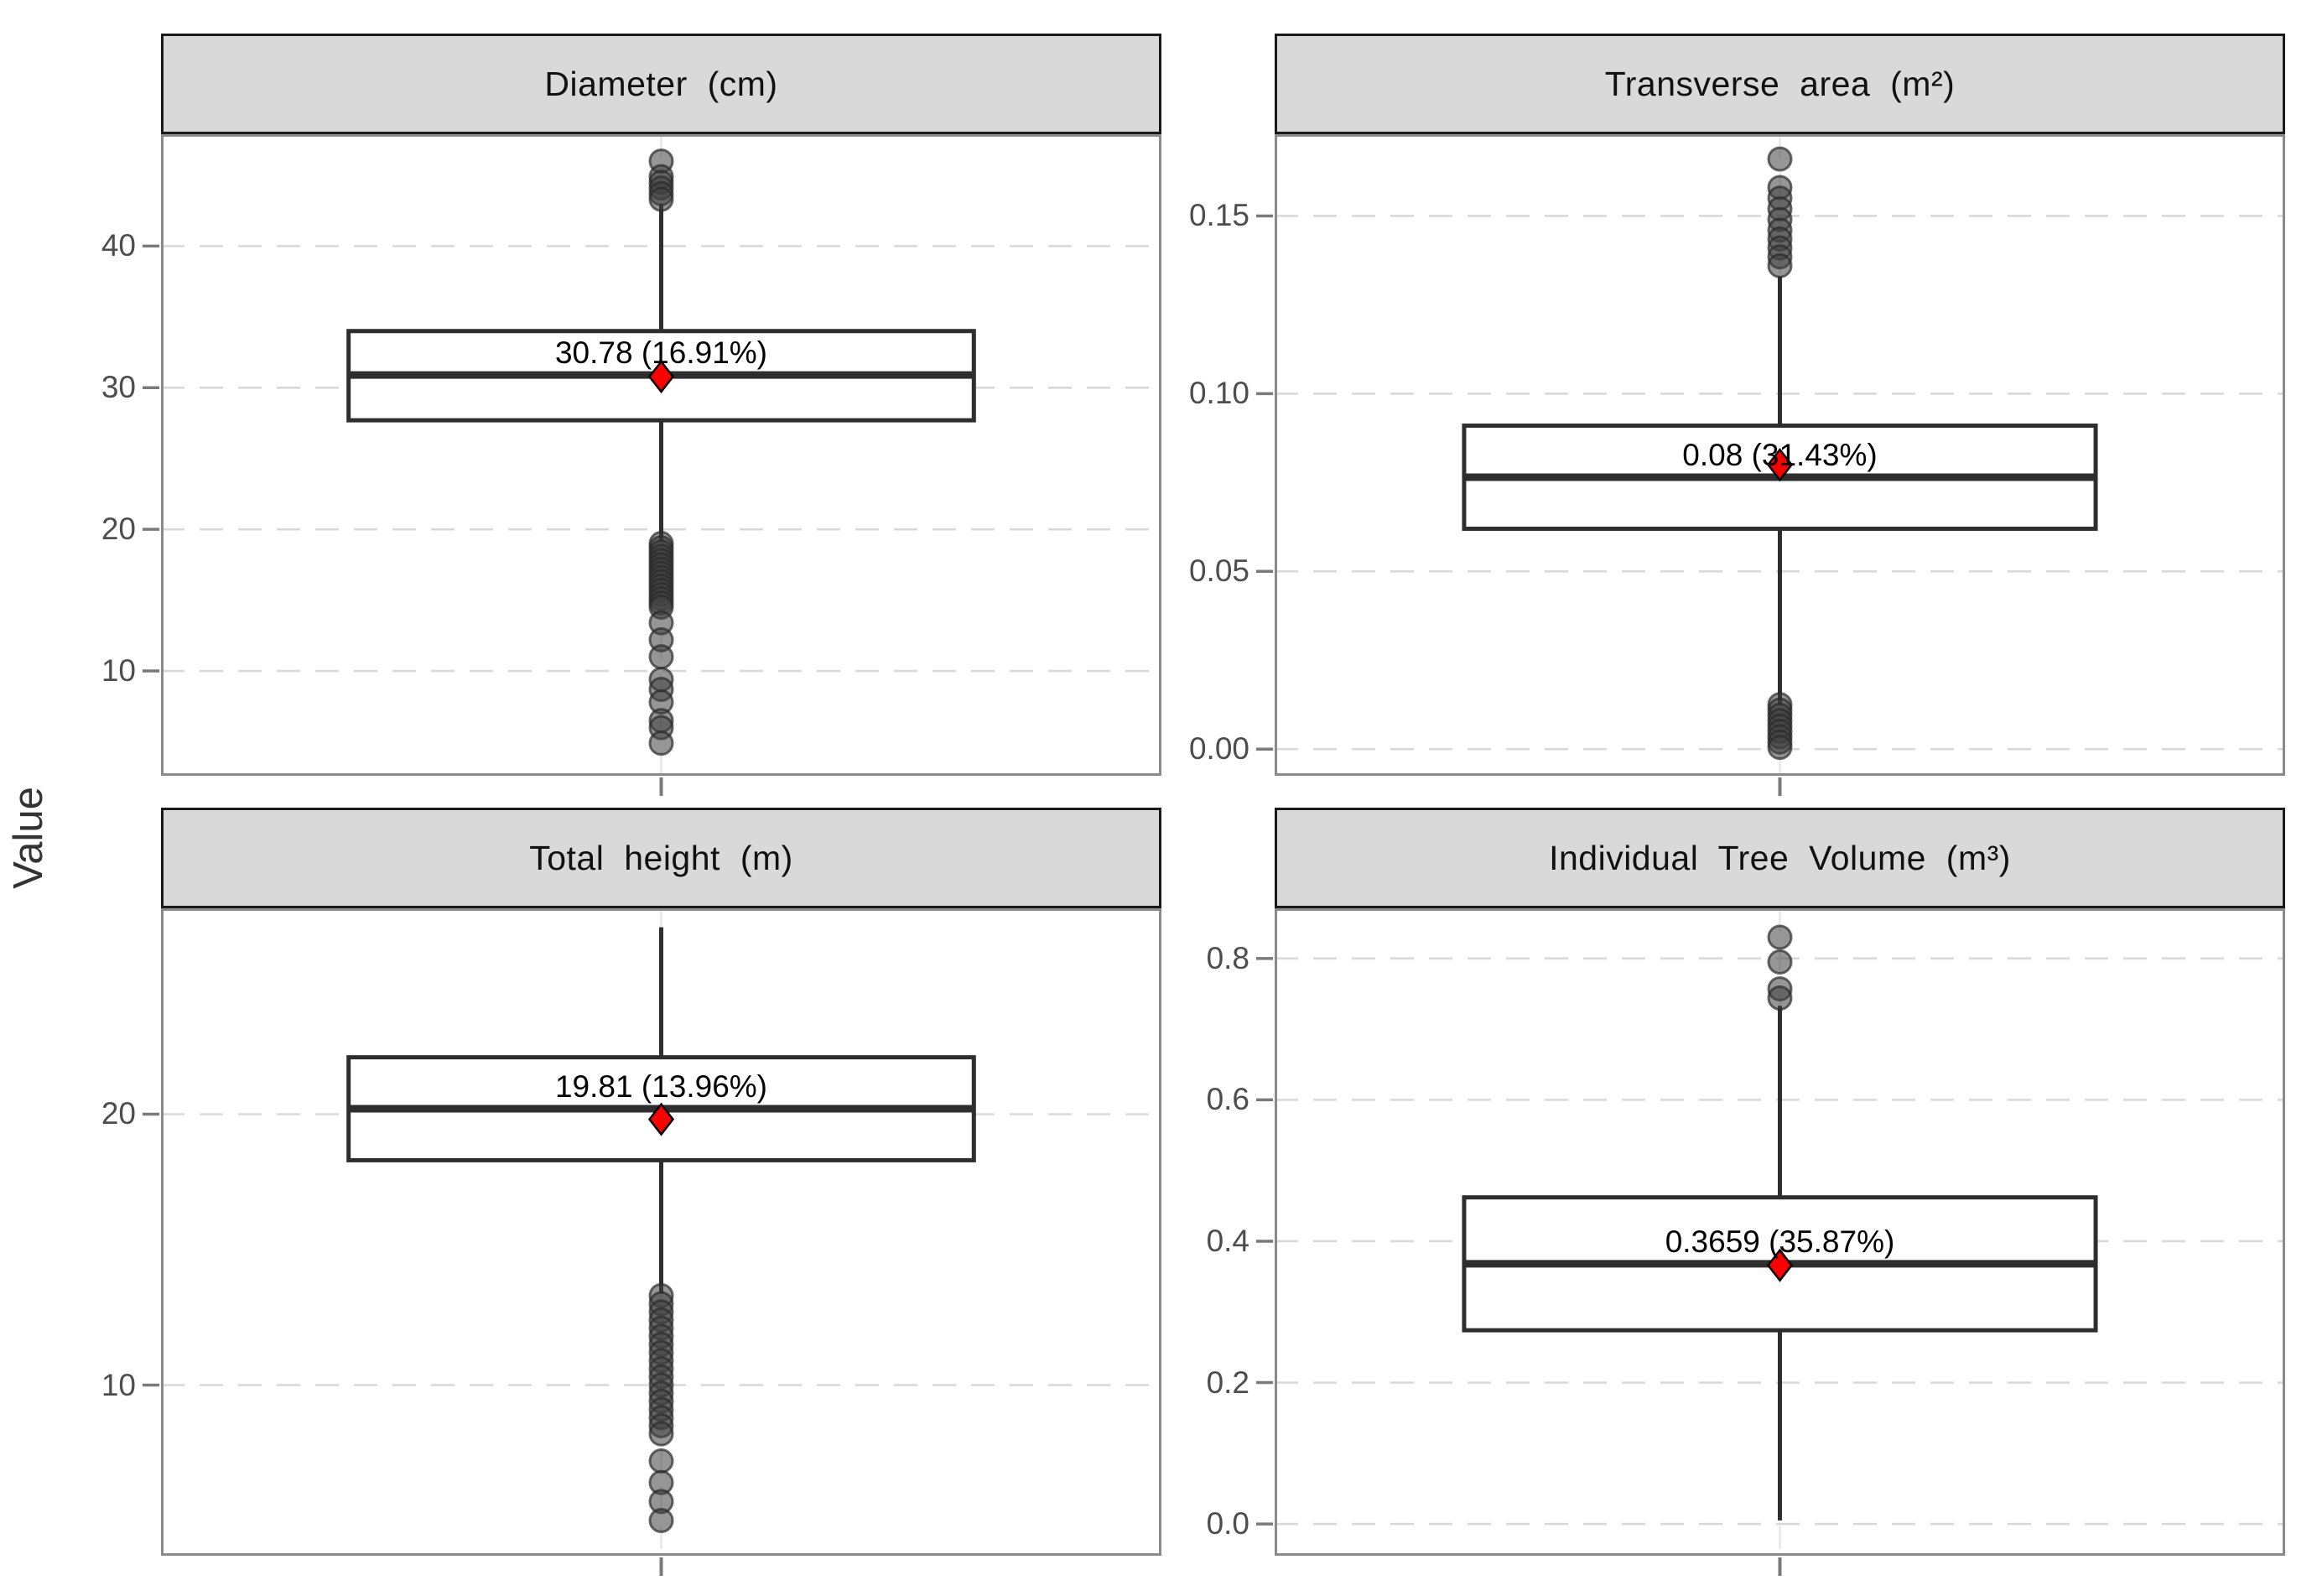 The height and width of the screenshot is (1596, 2317). What do you see at coordinates (1228, 1240) in the screenshot?
I see `y-tick-label: 0.4` at bounding box center [1228, 1240].